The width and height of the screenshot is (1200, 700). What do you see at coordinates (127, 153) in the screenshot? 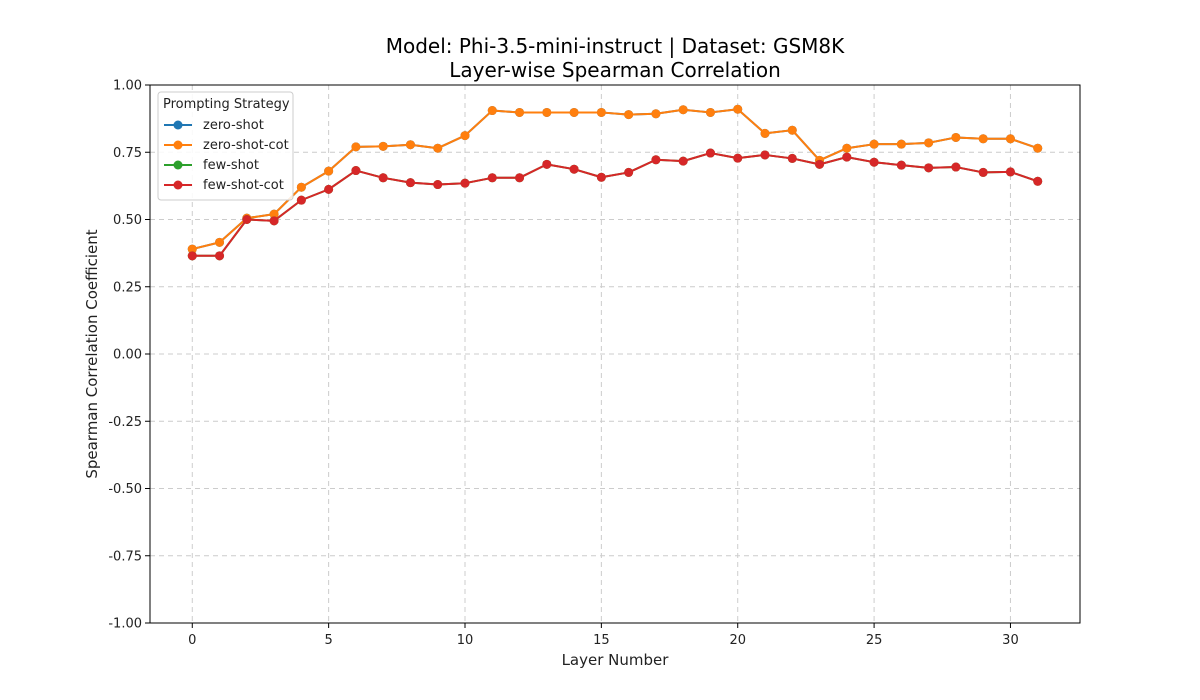
I see `y-tick-label: 0.75` at bounding box center [127, 153].